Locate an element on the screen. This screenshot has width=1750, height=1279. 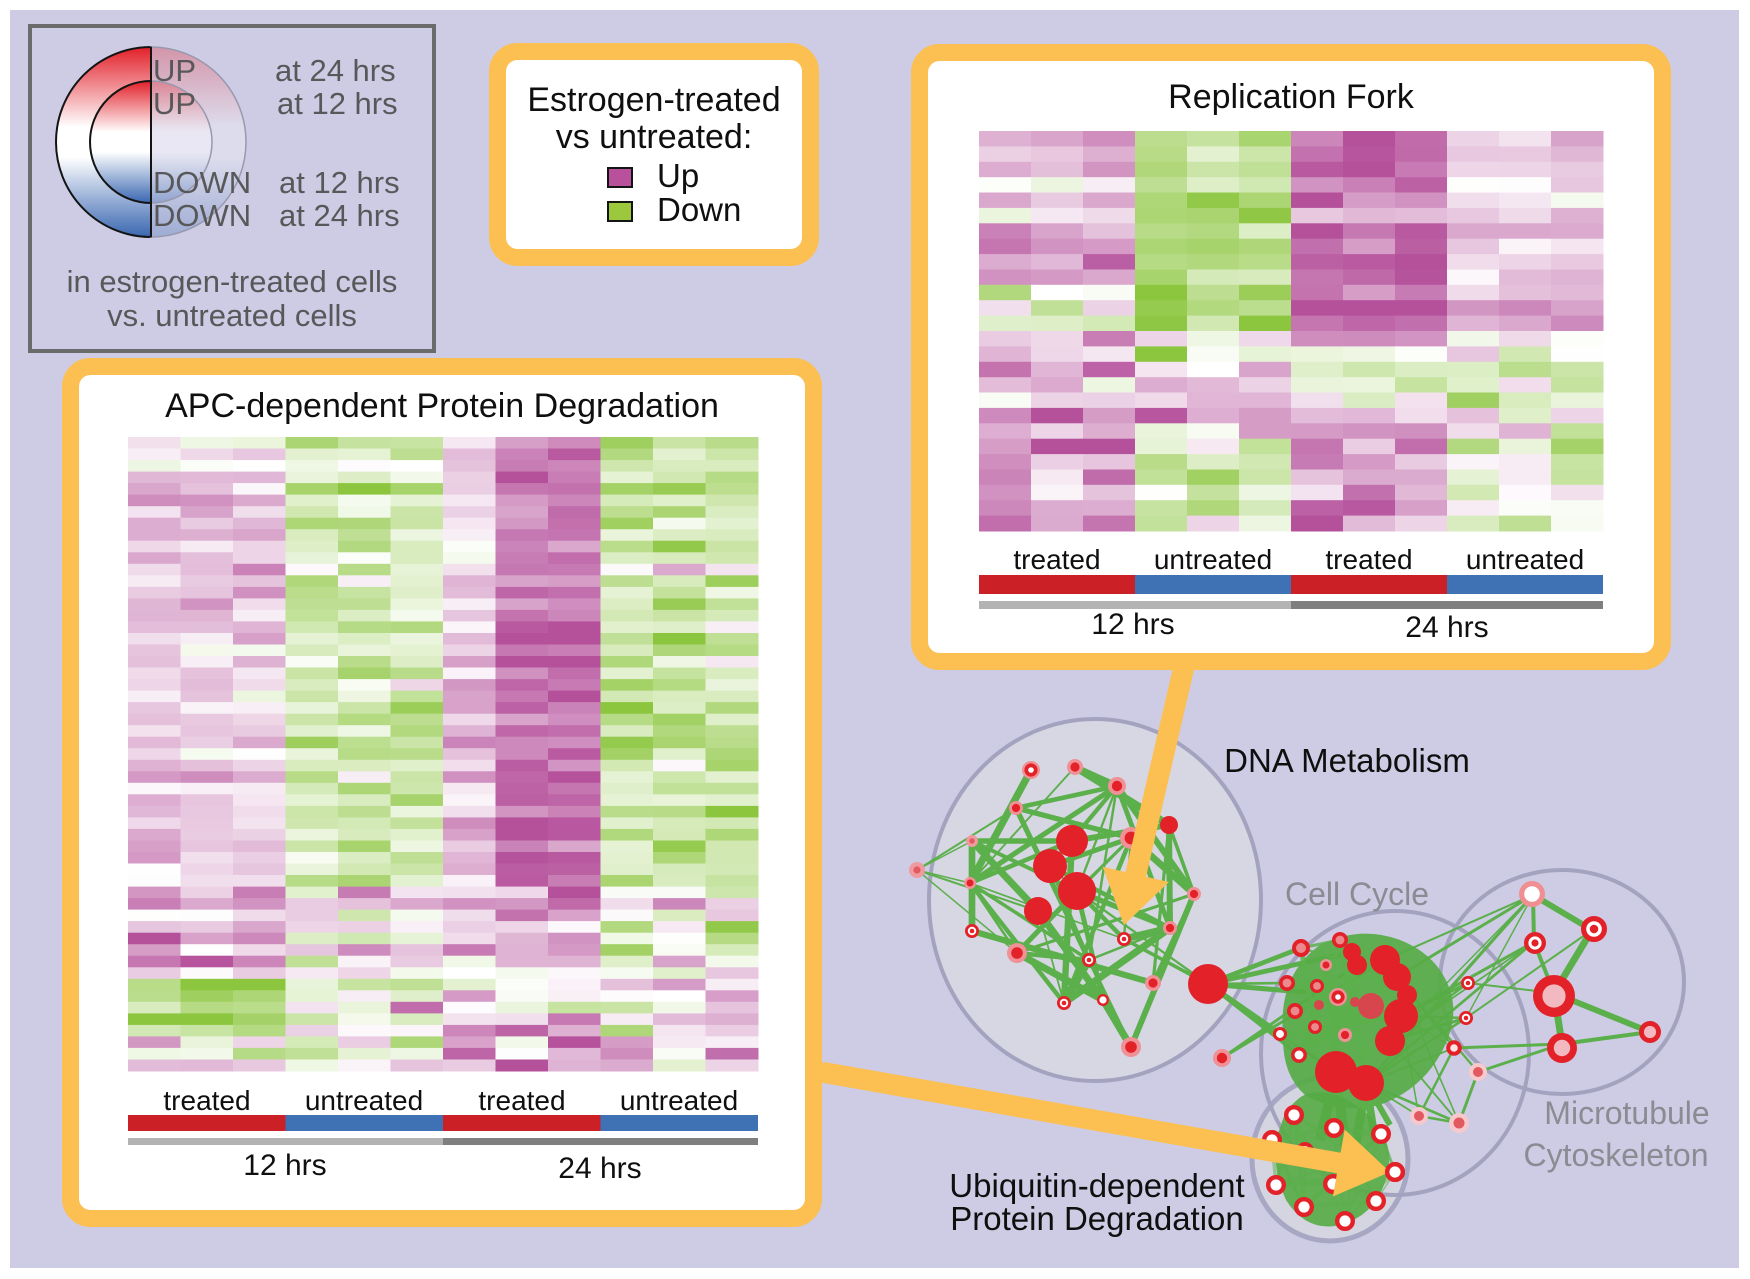
svg-text: vs. untreated cells is located at coordinates (232, 315).